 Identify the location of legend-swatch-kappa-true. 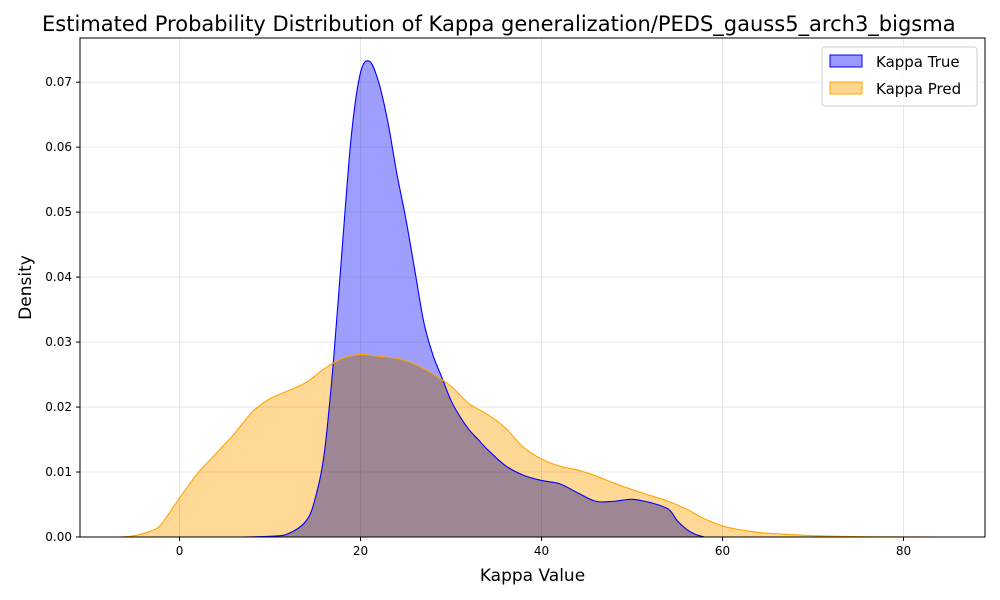
(846, 61).